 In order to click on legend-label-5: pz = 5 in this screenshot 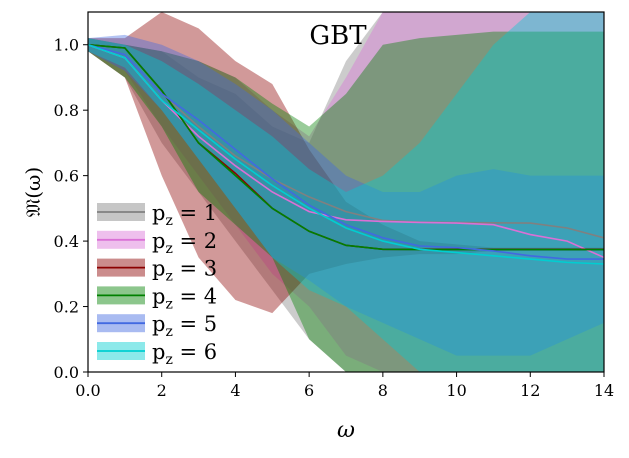, I will do `click(184, 326)`.